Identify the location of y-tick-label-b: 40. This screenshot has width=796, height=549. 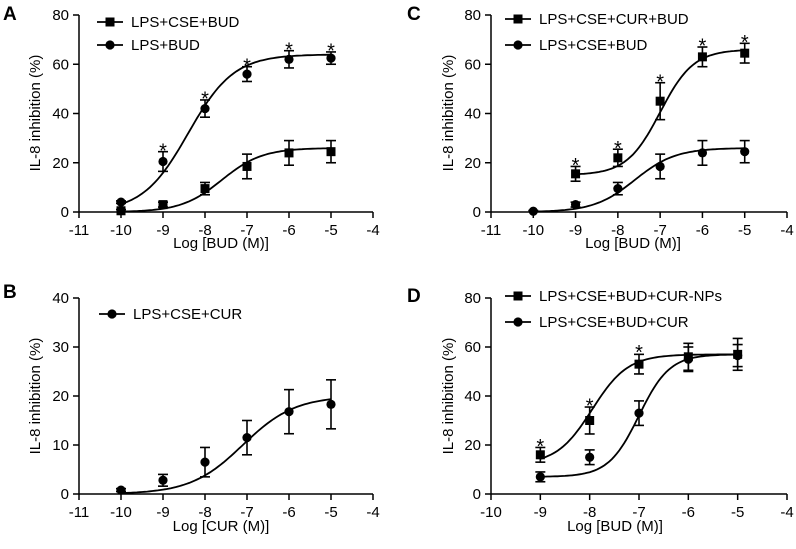
(60, 298).